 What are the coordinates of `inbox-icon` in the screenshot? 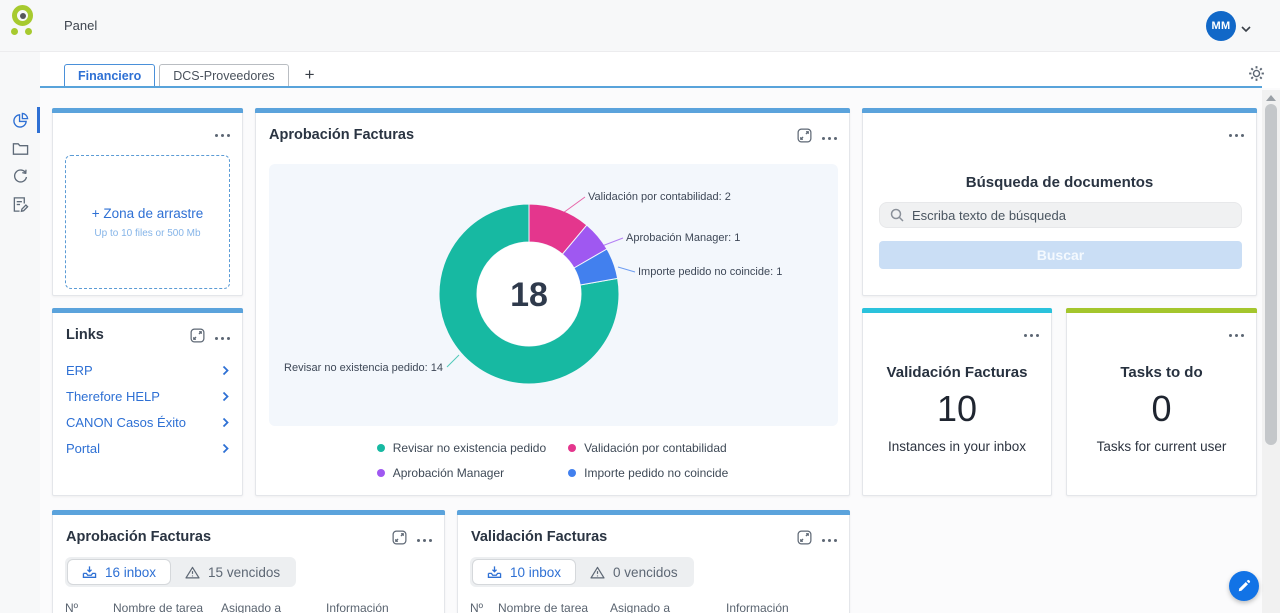 It's located at (89, 572).